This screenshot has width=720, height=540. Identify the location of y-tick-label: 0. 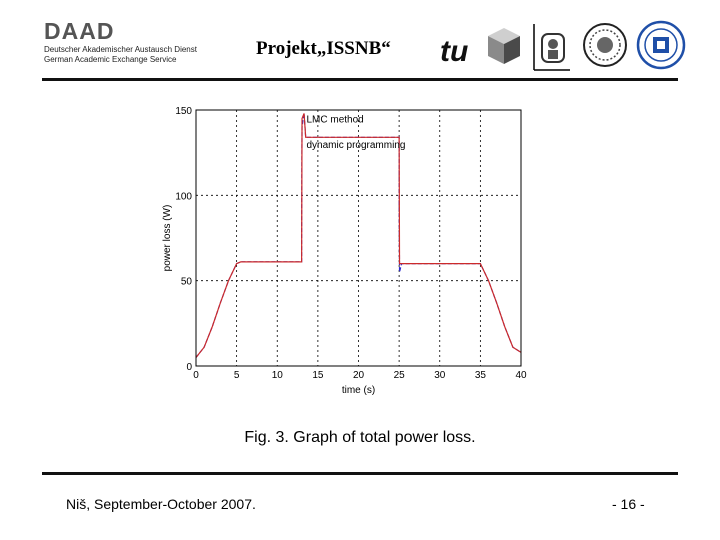
(189, 367).